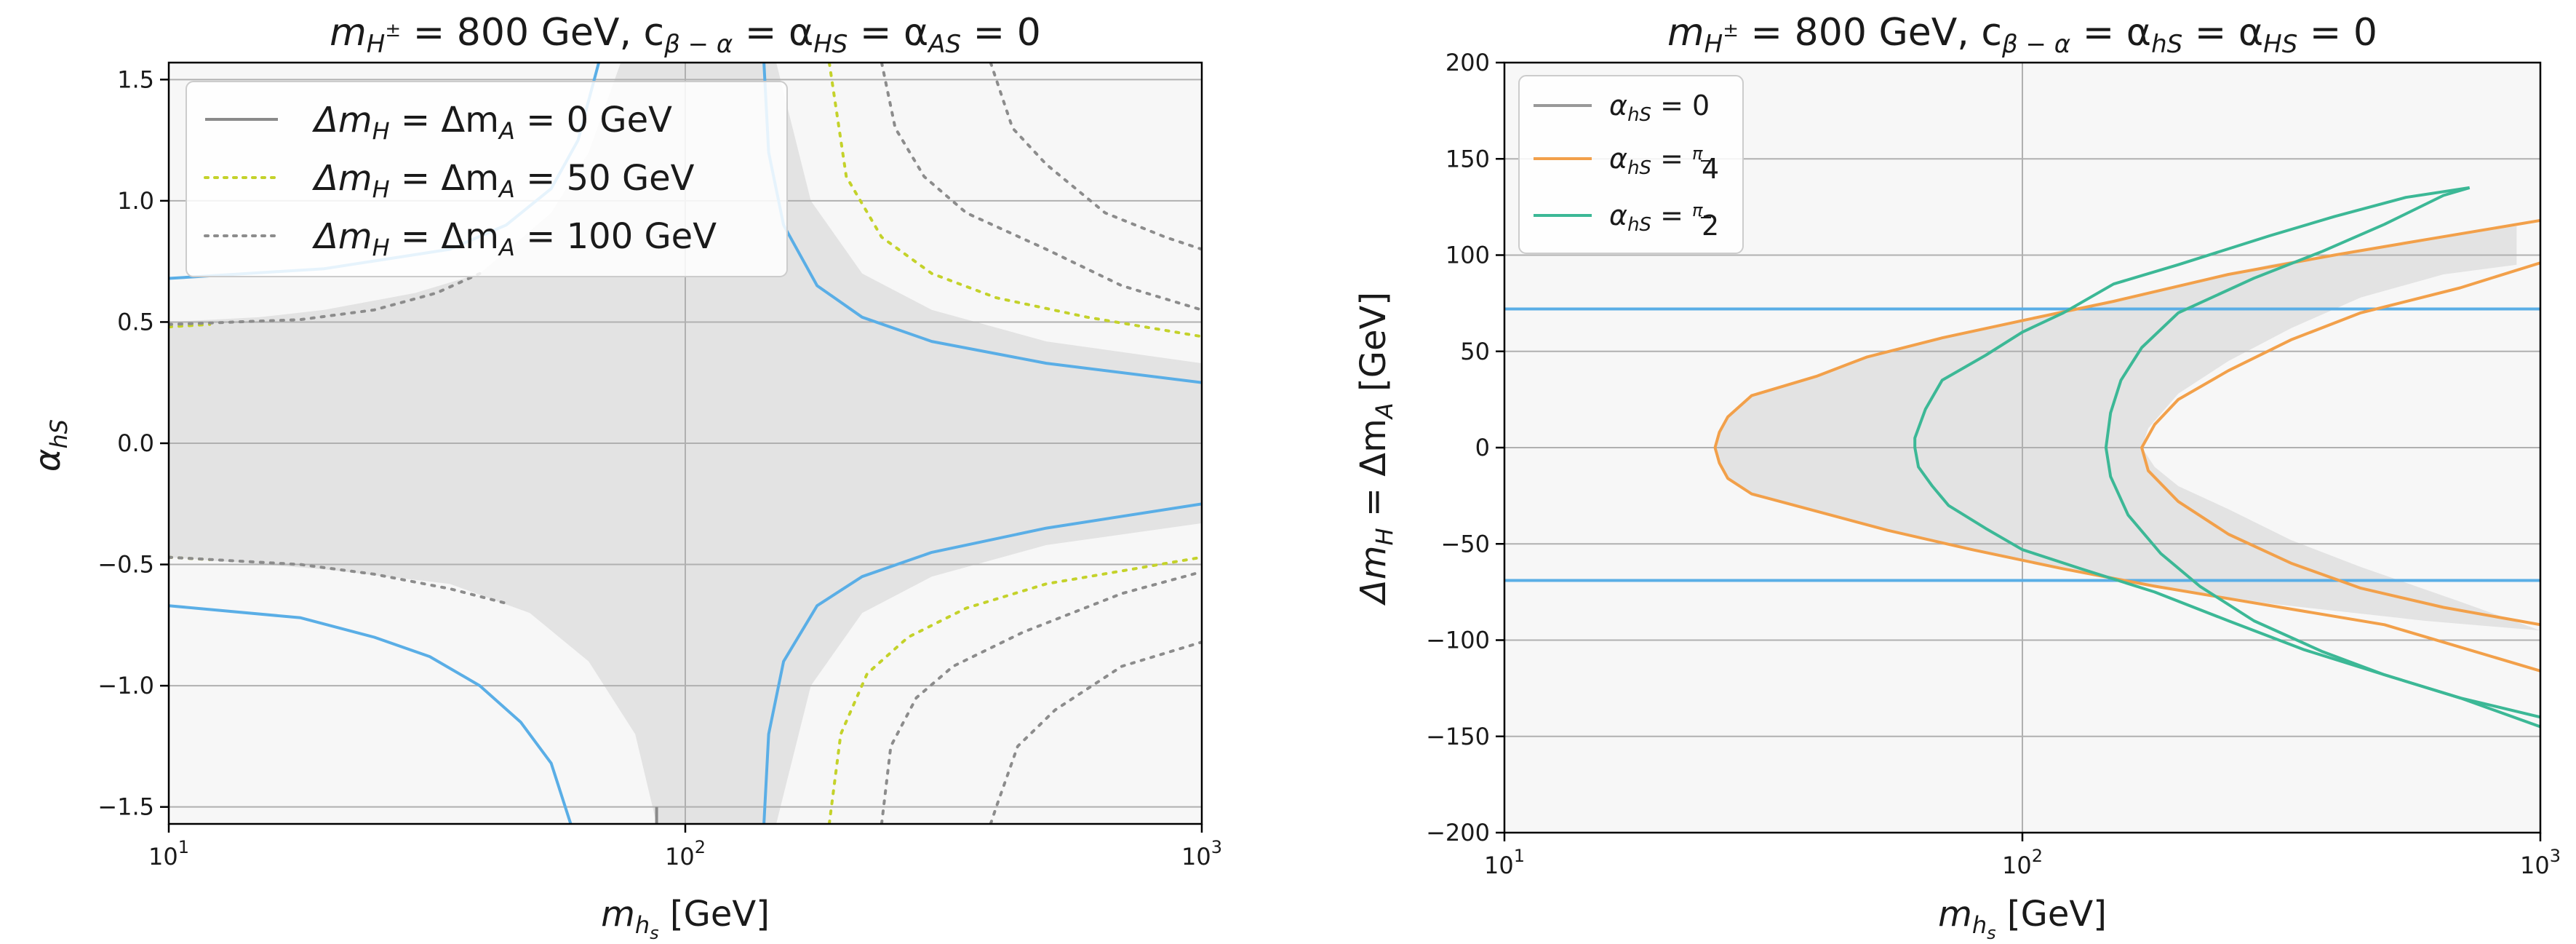  Describe the element at coordinates (503, 180) in the screenshot. I see `svg-text: ΔmH = ΔmA = 50 GeV` at that location.